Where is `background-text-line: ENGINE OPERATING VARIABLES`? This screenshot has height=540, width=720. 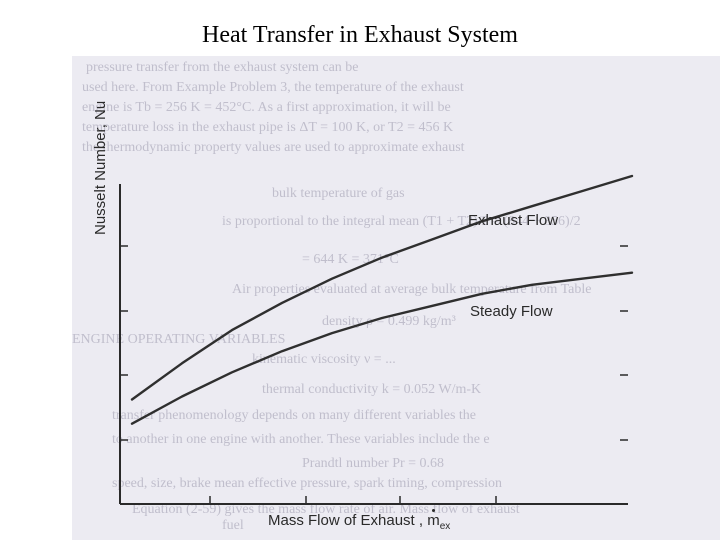
background-text-line: ENGINE OPERATING VARIABLES is located at coordinates (179, 339).